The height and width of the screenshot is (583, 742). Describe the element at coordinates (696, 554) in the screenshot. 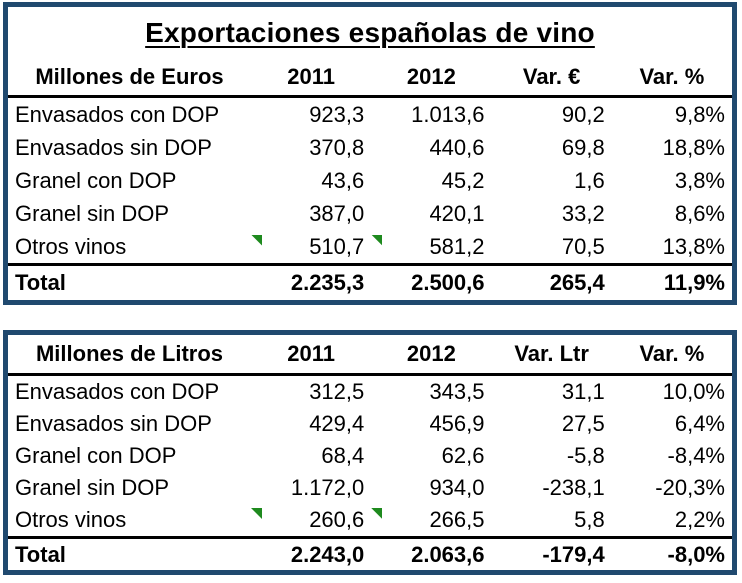

I see `total-var-pct: -8,0%` at that location.